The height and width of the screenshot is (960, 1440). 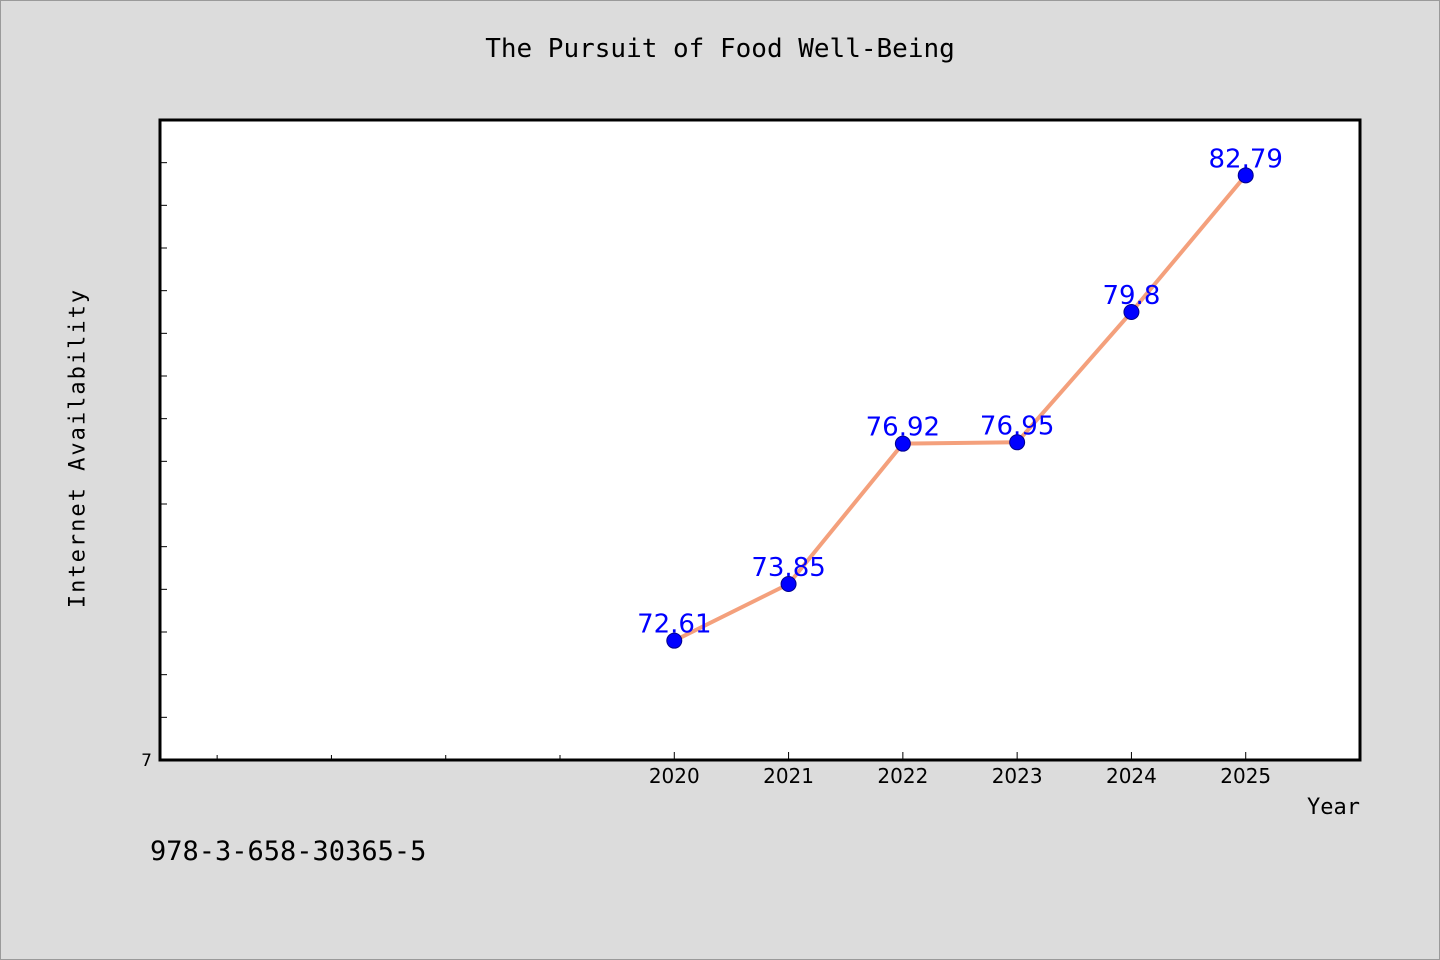 What do you see at coordinates (288, 851) in the screenshot?
I see `isbn-text: 978-3-658-30365-5` at bounding box center [288, 851].